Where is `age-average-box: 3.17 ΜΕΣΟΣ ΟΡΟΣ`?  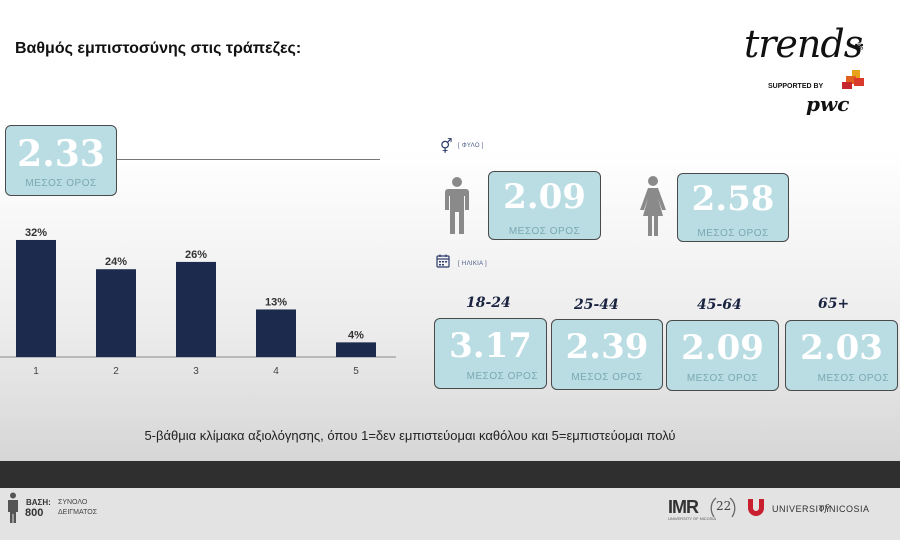
age-average-box: 3.17 ΜΕΣΟΣ ΟΡΟΣ is located at coordinates (490, 353).